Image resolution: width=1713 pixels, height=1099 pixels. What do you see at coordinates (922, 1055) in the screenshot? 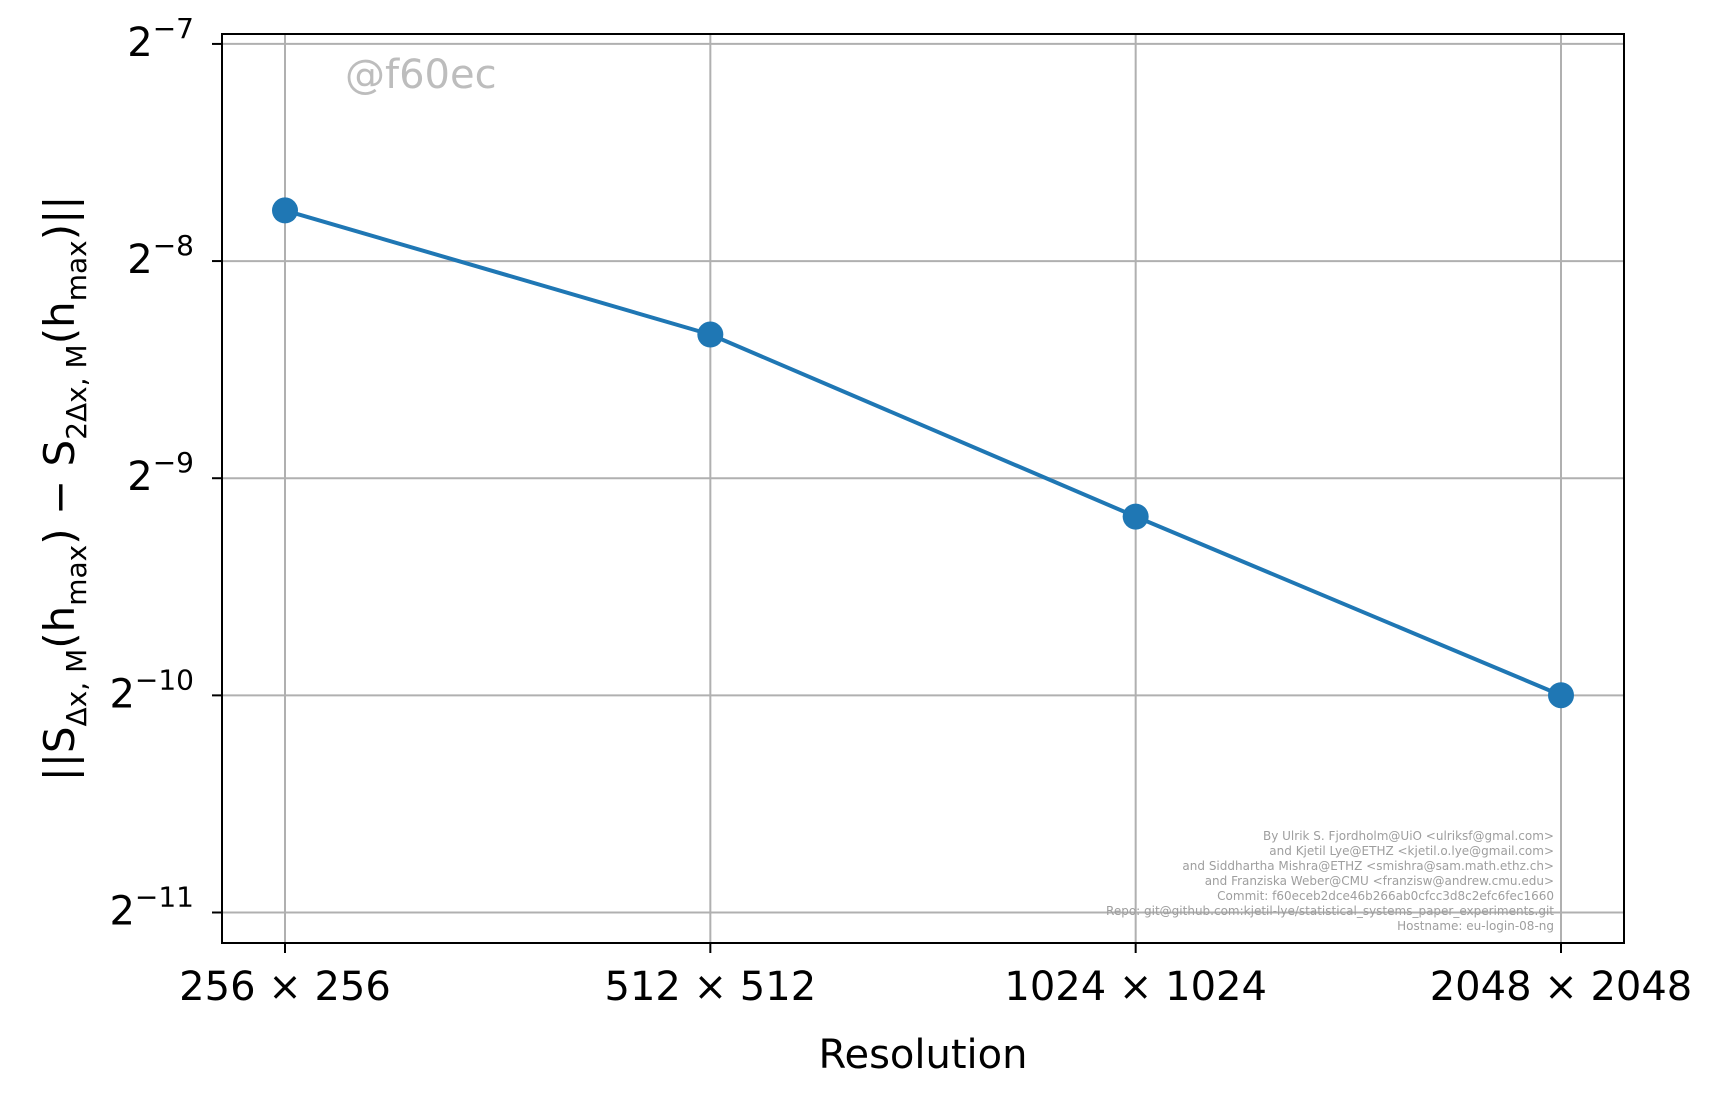
I see `x-axis-label: Resolution` at bounding box center [922, 1055].